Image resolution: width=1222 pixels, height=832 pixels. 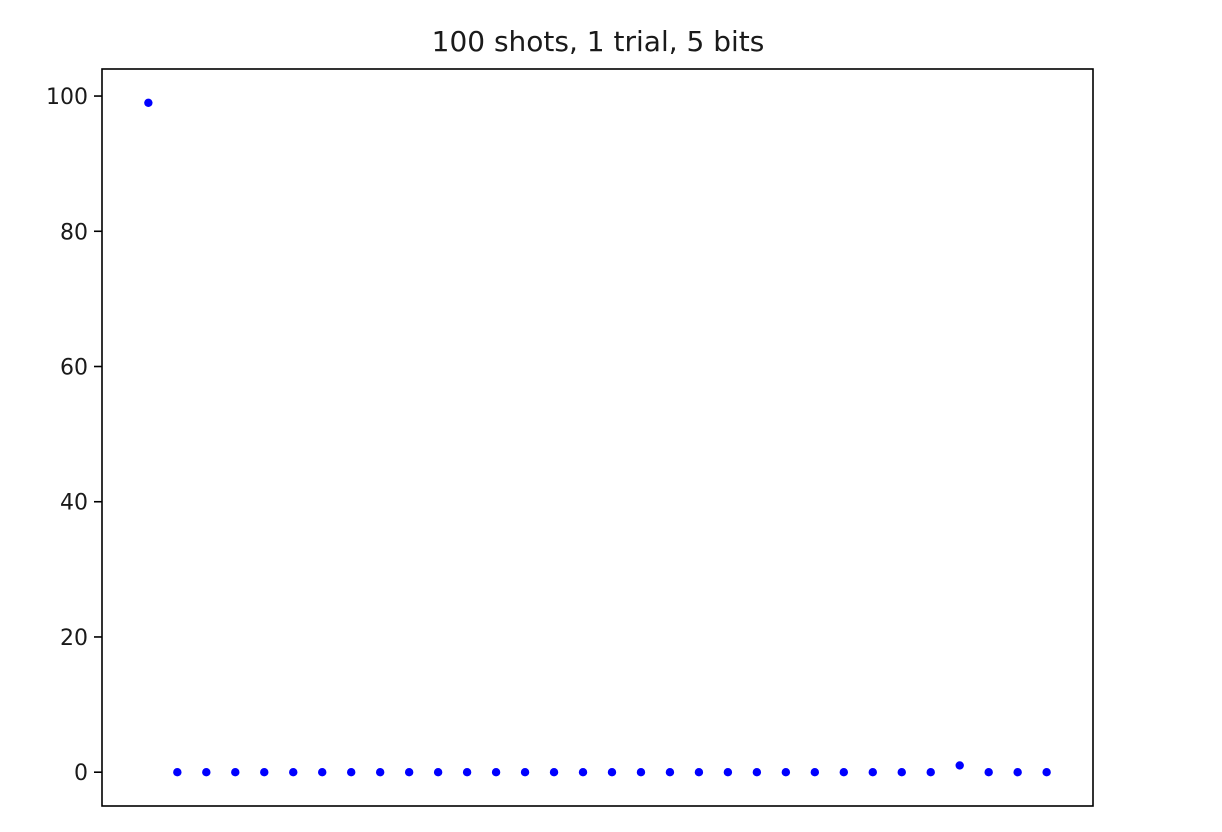 What do you see at coordinates (74, 503) in the screenshot?
I see `y-tick-label: 40` at bounding box center [74, 503].